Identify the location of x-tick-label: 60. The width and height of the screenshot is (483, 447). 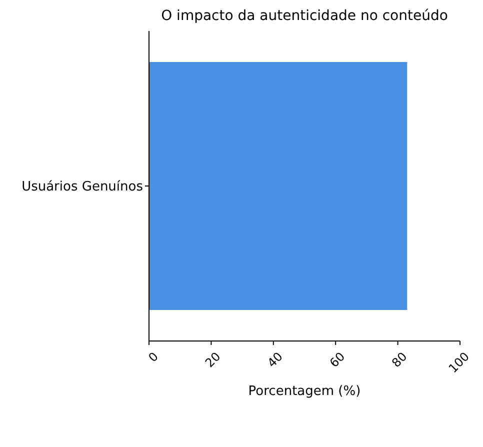
(337, 359).